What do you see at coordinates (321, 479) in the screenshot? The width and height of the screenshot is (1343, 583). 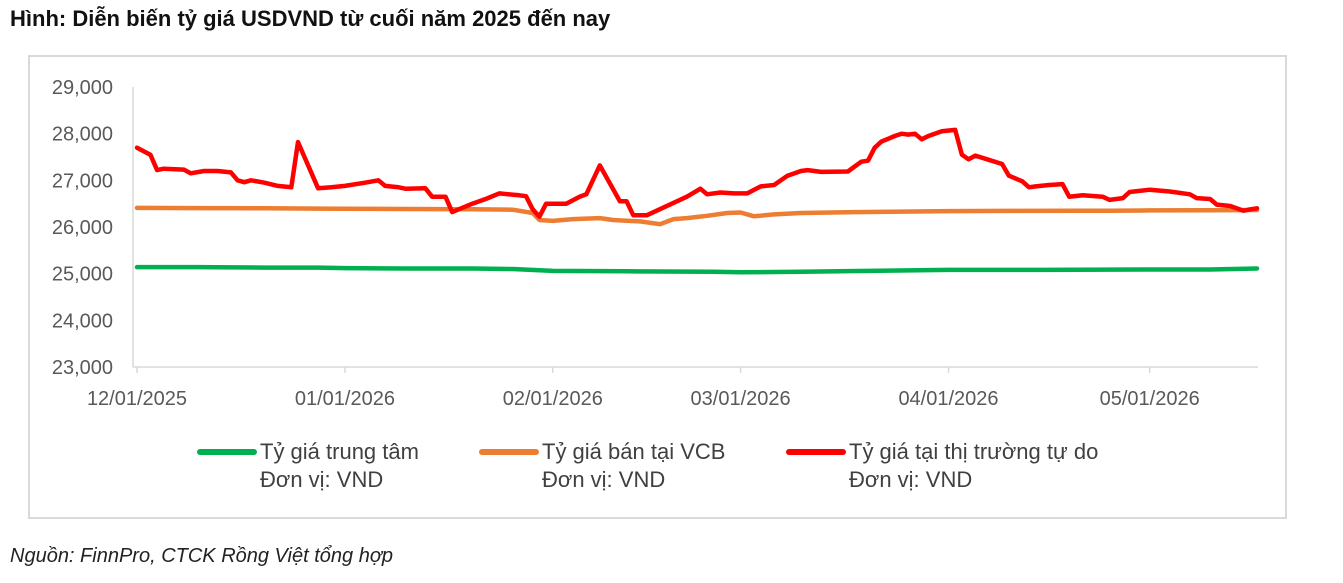 I see `legend-unit-1: Đơn vị: VND` at bounding box center [321, 479].